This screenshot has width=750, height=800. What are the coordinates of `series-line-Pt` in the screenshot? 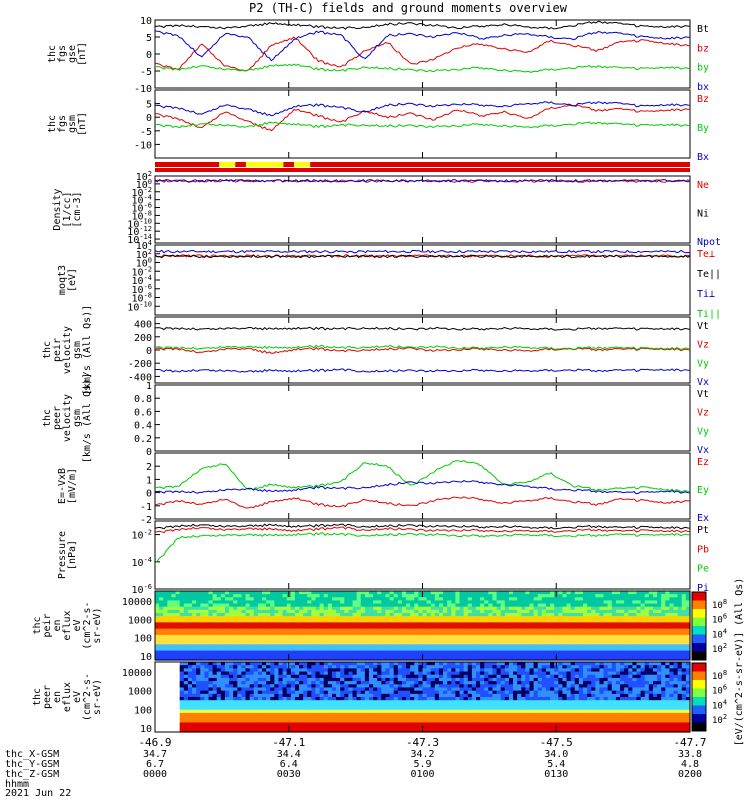 It's located at (422, 526).